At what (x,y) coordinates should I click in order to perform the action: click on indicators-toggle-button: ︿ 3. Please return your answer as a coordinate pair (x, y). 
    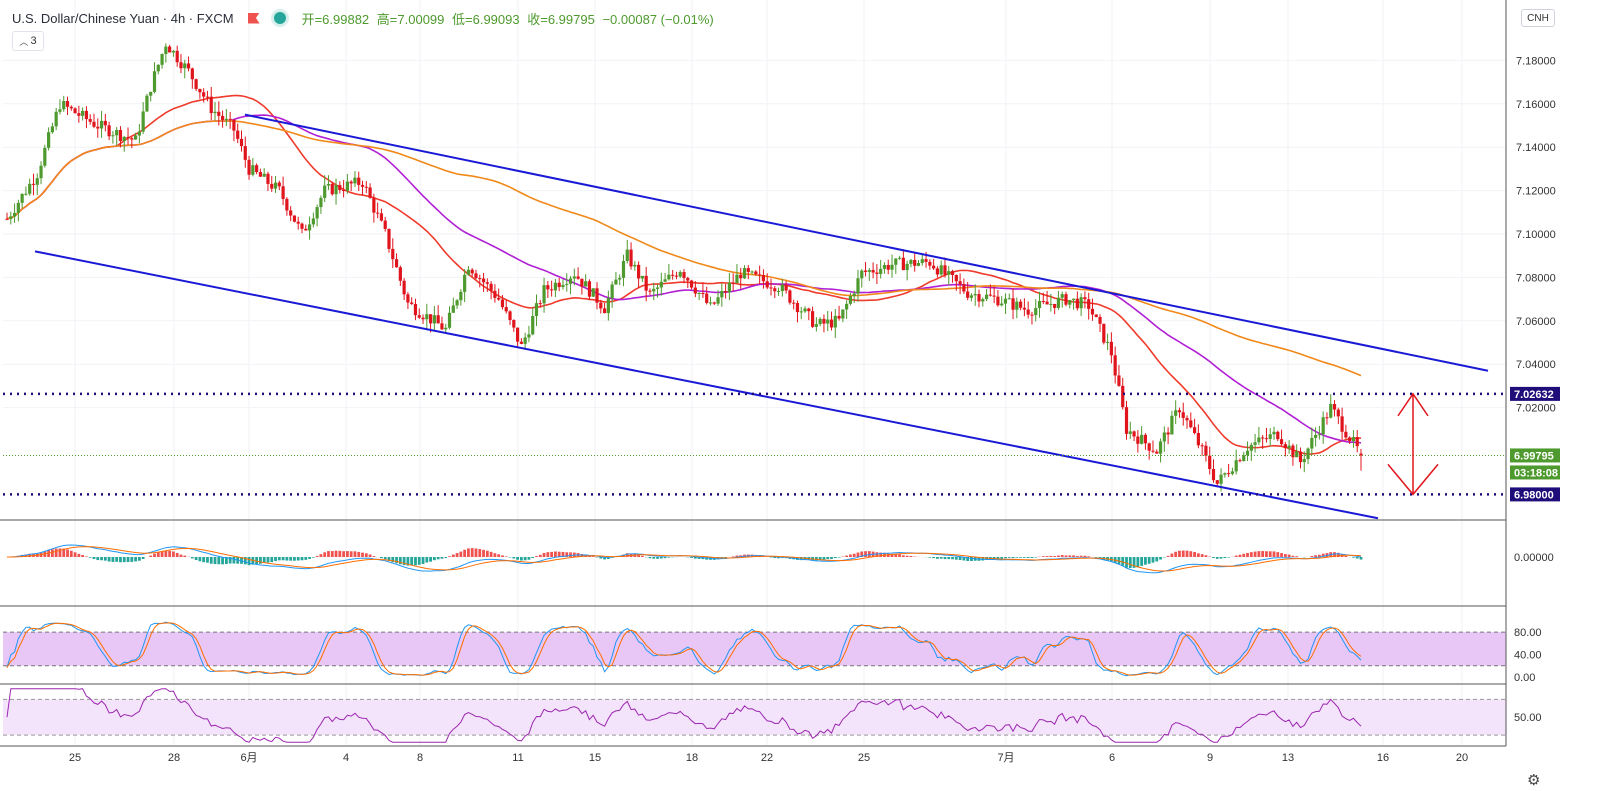
    Looking at the image, I should click on (28, 41).